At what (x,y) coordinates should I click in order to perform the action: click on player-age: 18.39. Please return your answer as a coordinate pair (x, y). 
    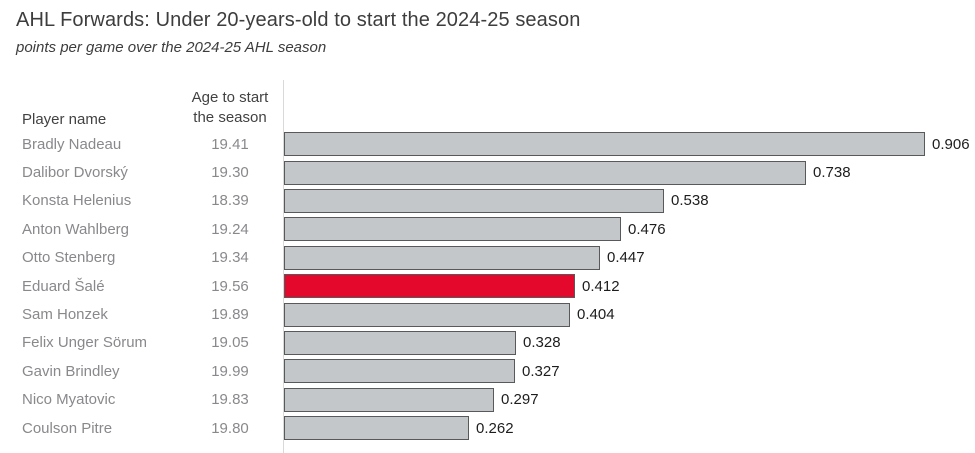
    Looking at the image, I should click on (230, 201).